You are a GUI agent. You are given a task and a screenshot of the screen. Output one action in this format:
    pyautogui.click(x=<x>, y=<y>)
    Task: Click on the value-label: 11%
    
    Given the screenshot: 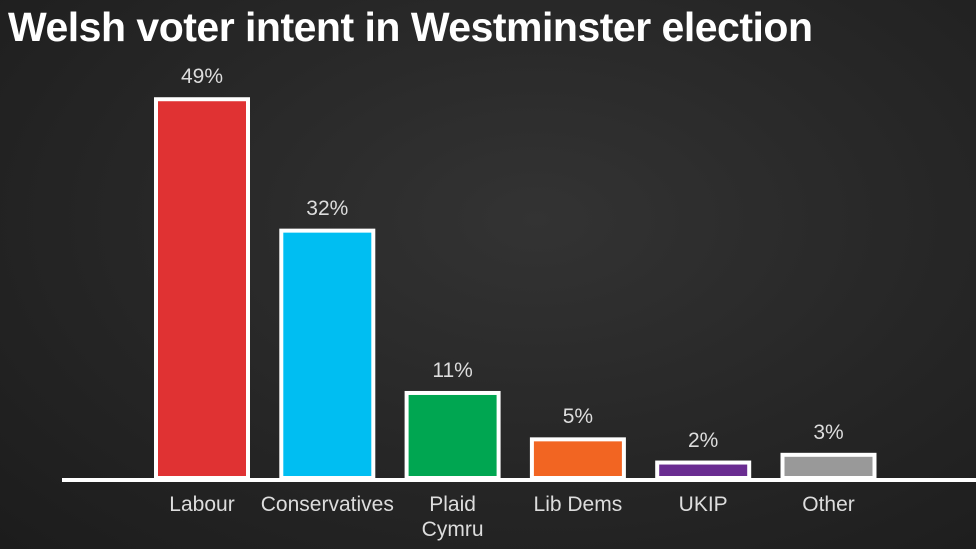 What is the action you would take?
    pyautogui.click(x=453, y=371)
    